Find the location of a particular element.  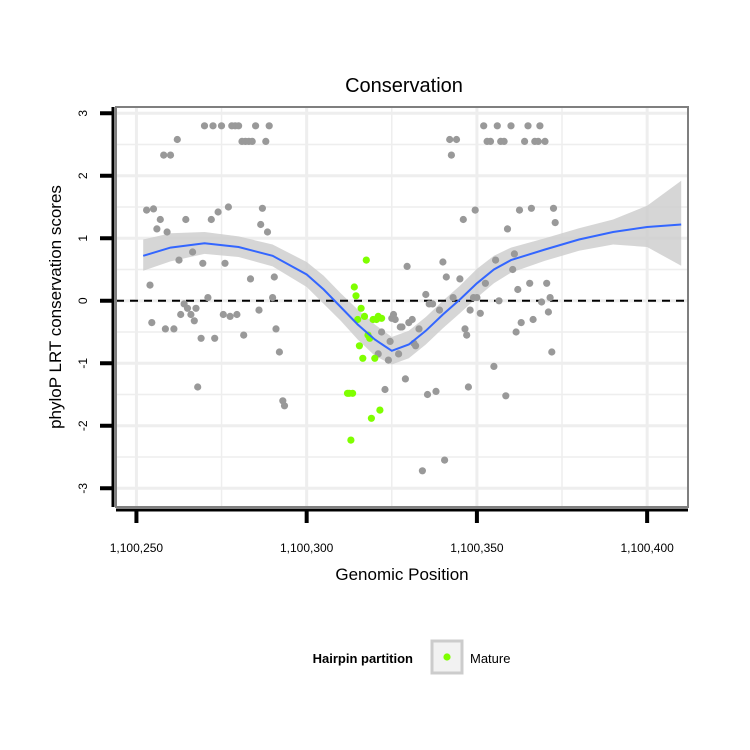

y-axis-title: phyloP LRT conservation scores is located at coordinates (55, 307).